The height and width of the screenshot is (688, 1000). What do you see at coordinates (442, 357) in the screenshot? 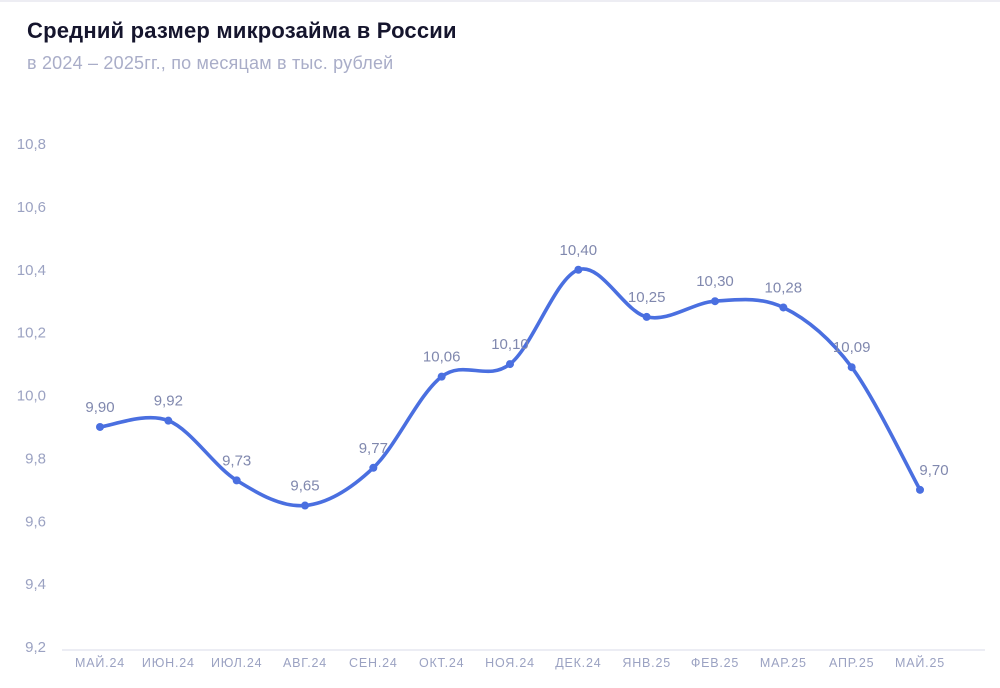
I see `data-point-label: 10,06` at bounding box center [442, 357].